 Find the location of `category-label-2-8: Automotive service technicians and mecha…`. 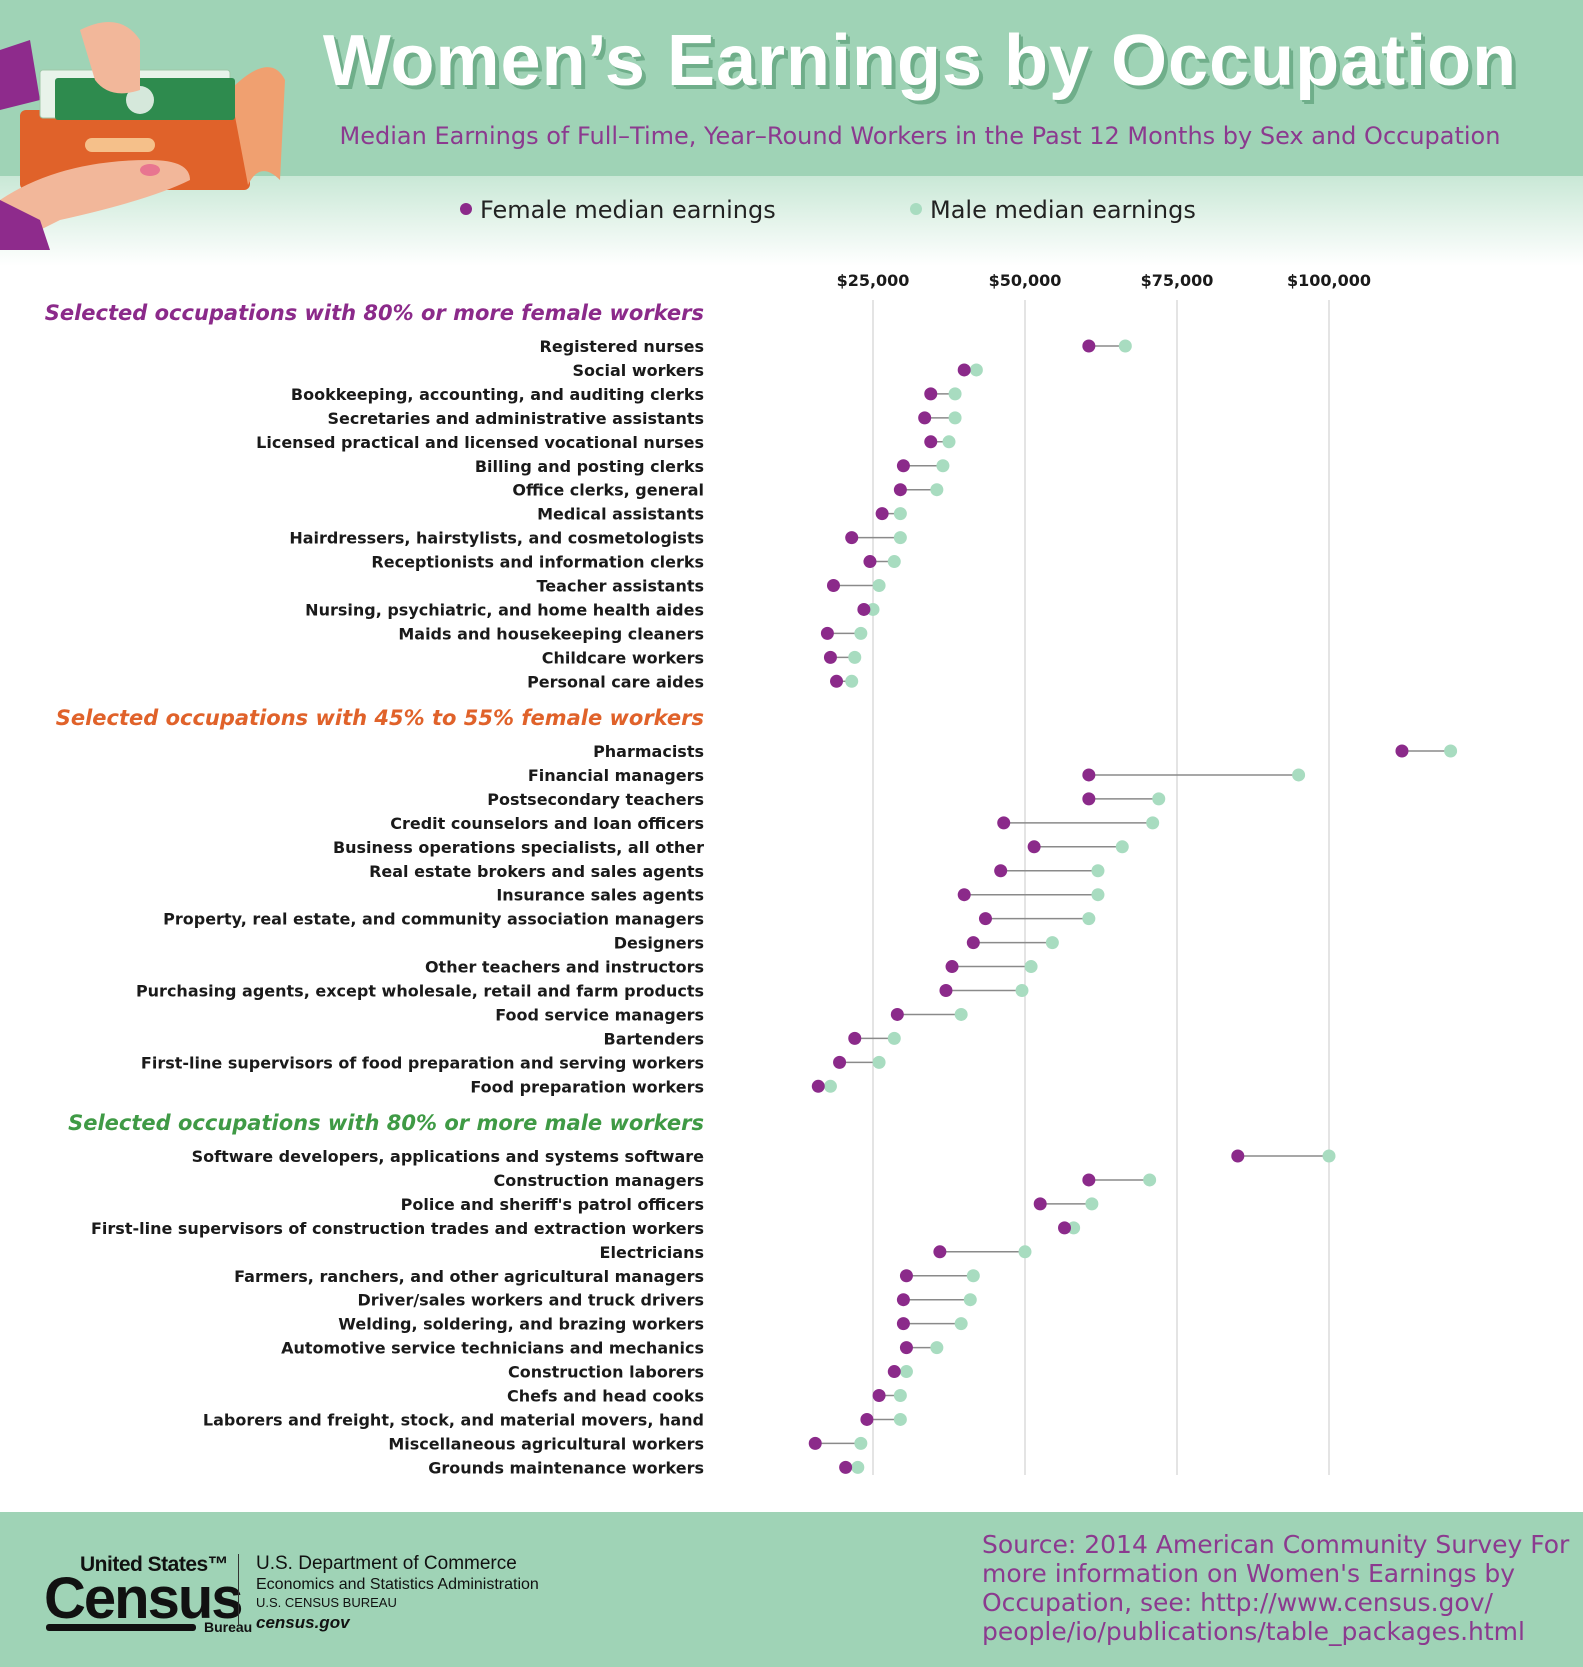

category-label-2-8: Automotive service technicians and mecha… is located at coordinates (492, 1348).